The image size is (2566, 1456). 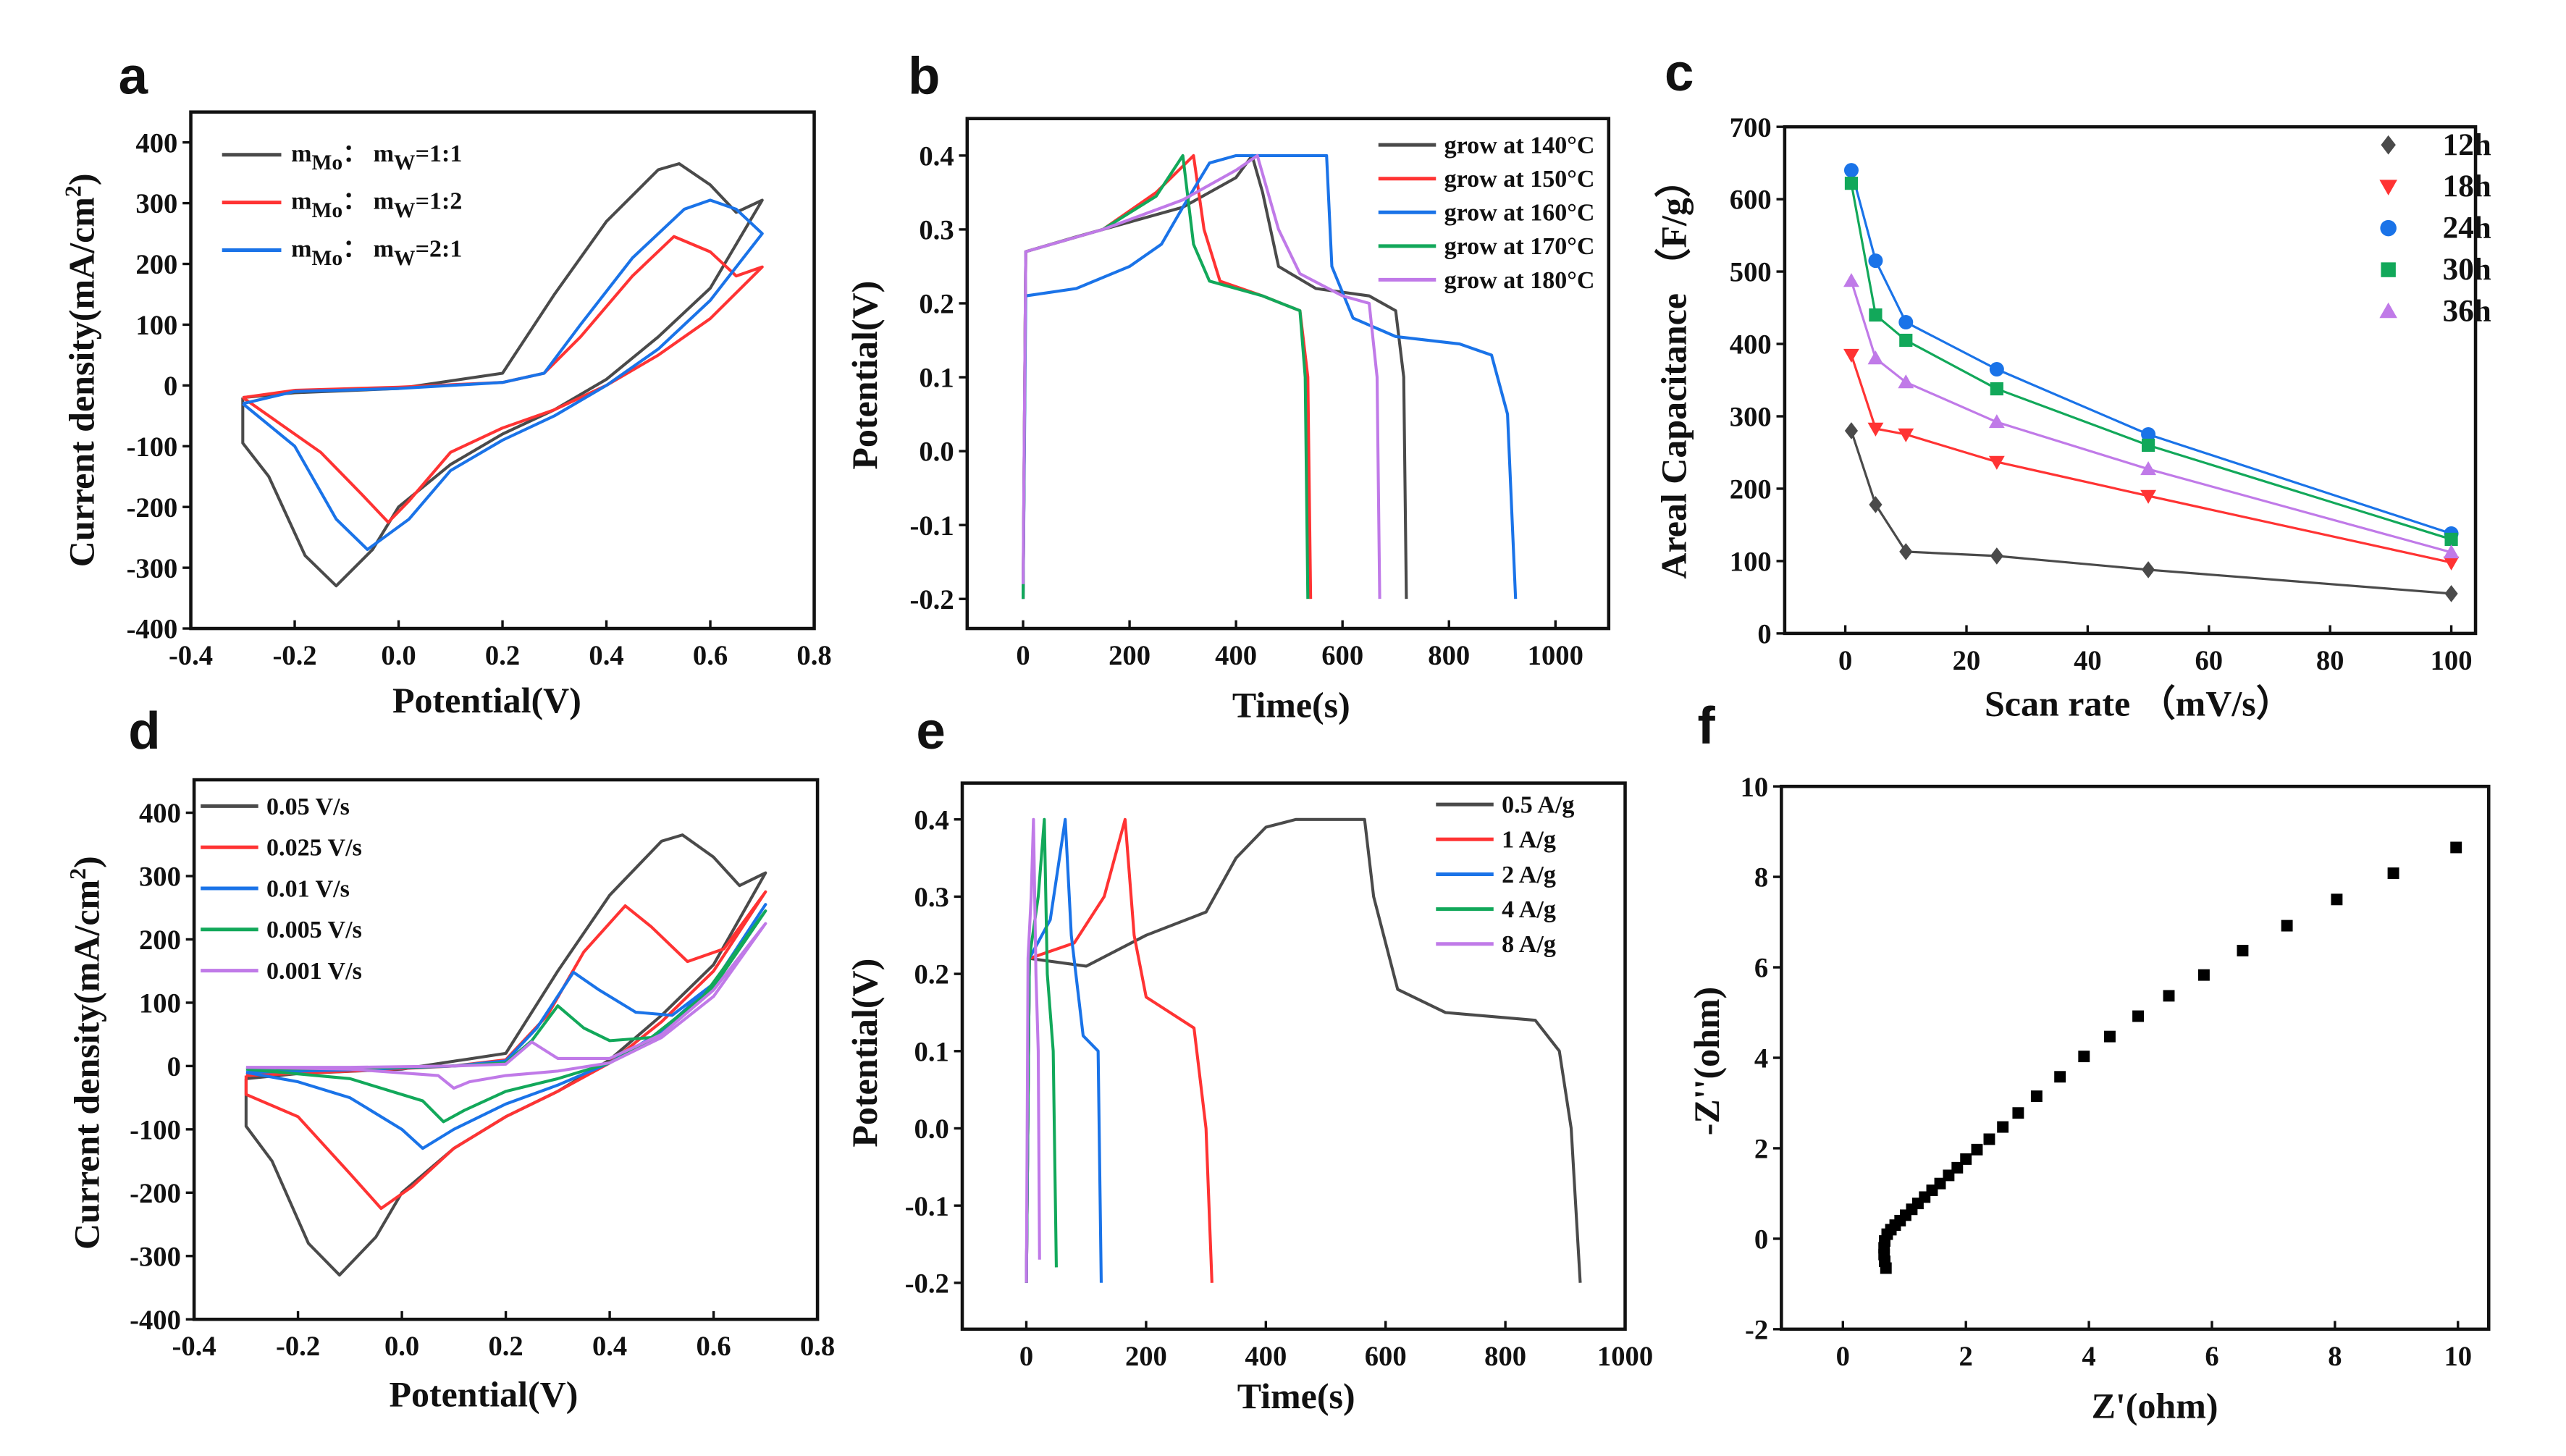 I want to click on panel-letter: f, so click(x=1706, y=726).